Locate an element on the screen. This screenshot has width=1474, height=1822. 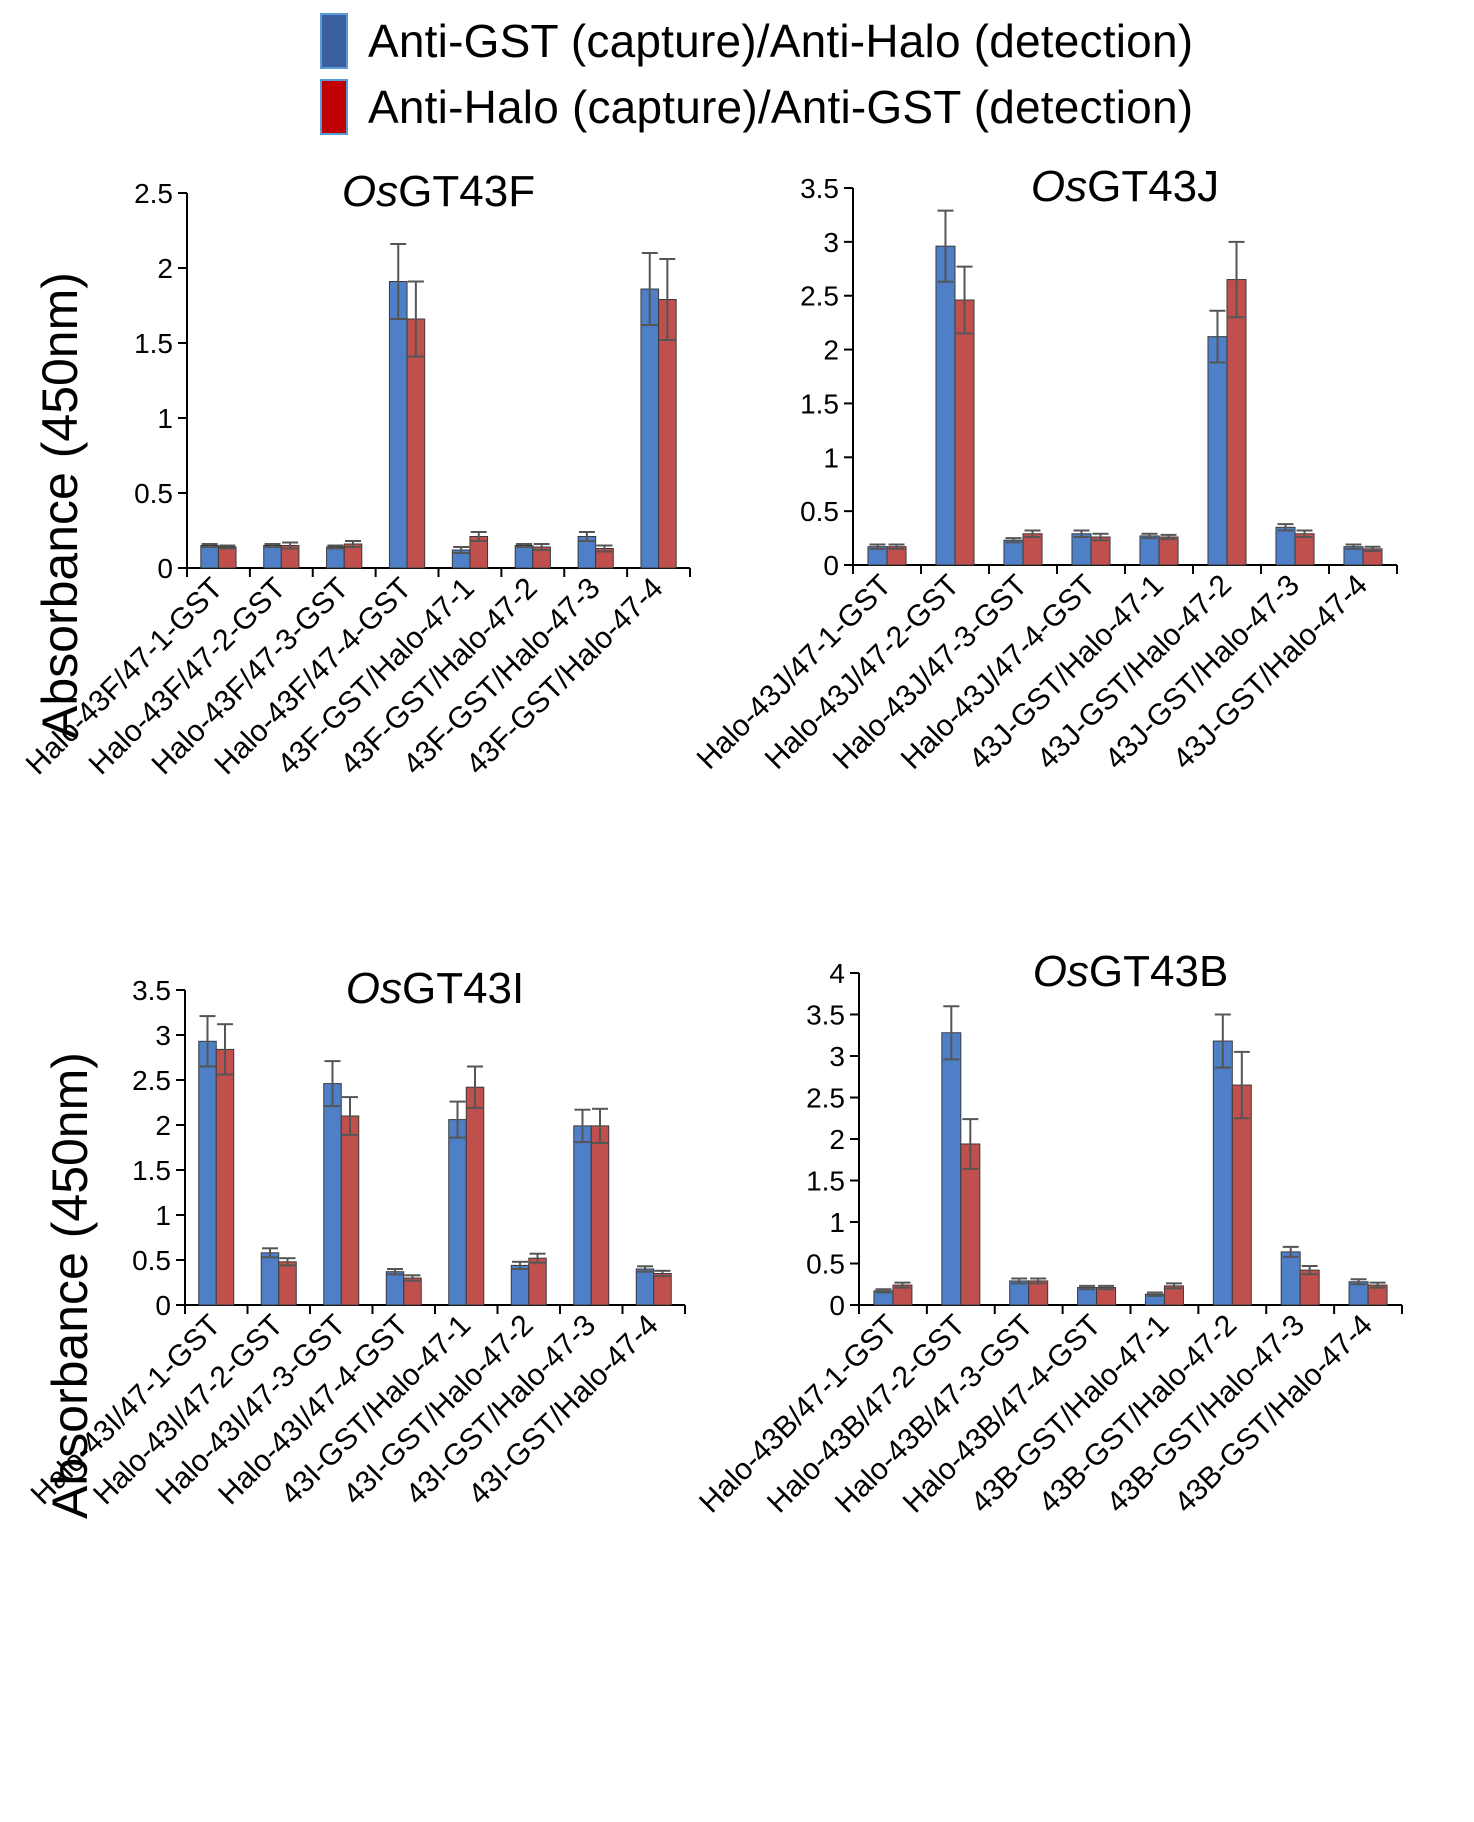
chart-title: OsGT43F is located at coordinates (438, 191).